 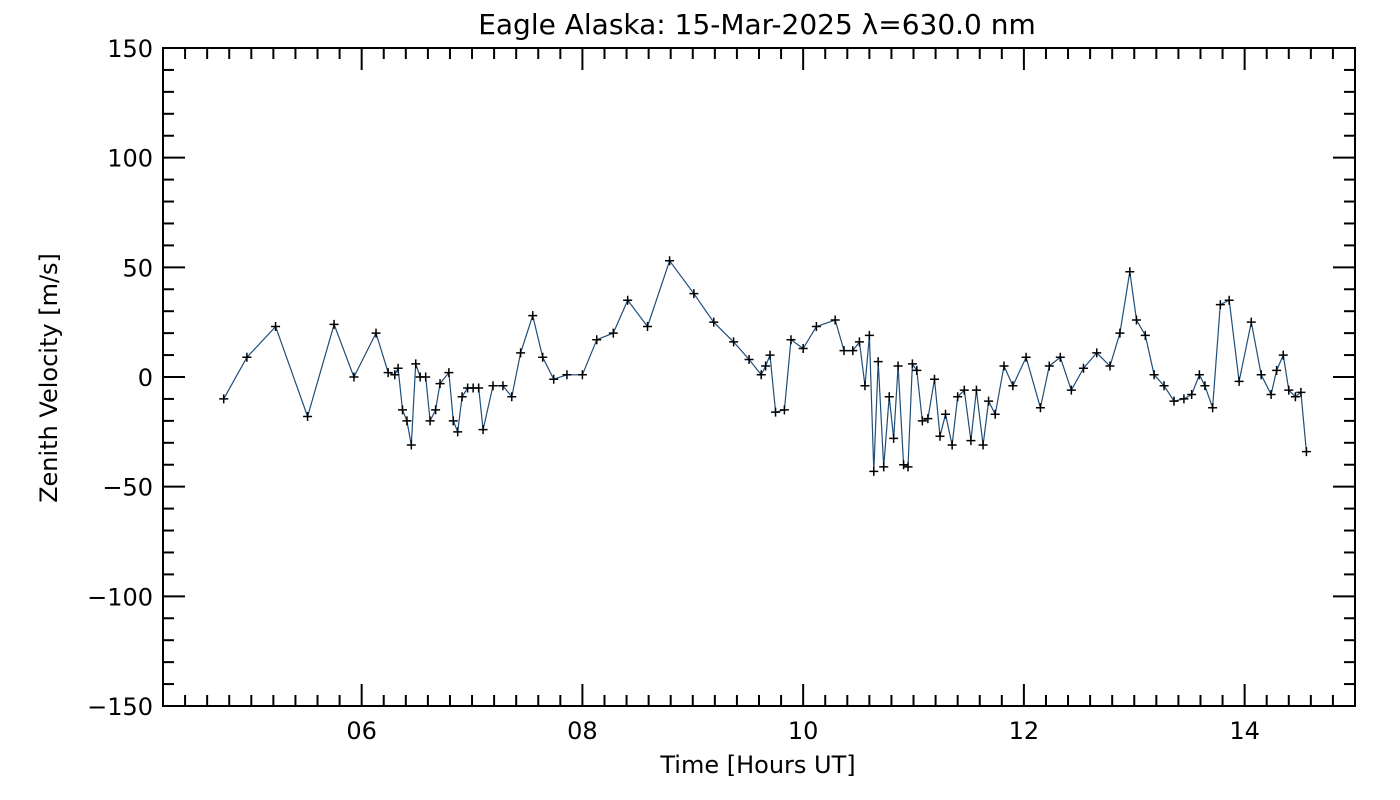 I want to click on y-axis-label: Zenith Velocity [m/s], so click(x=49, y=378).